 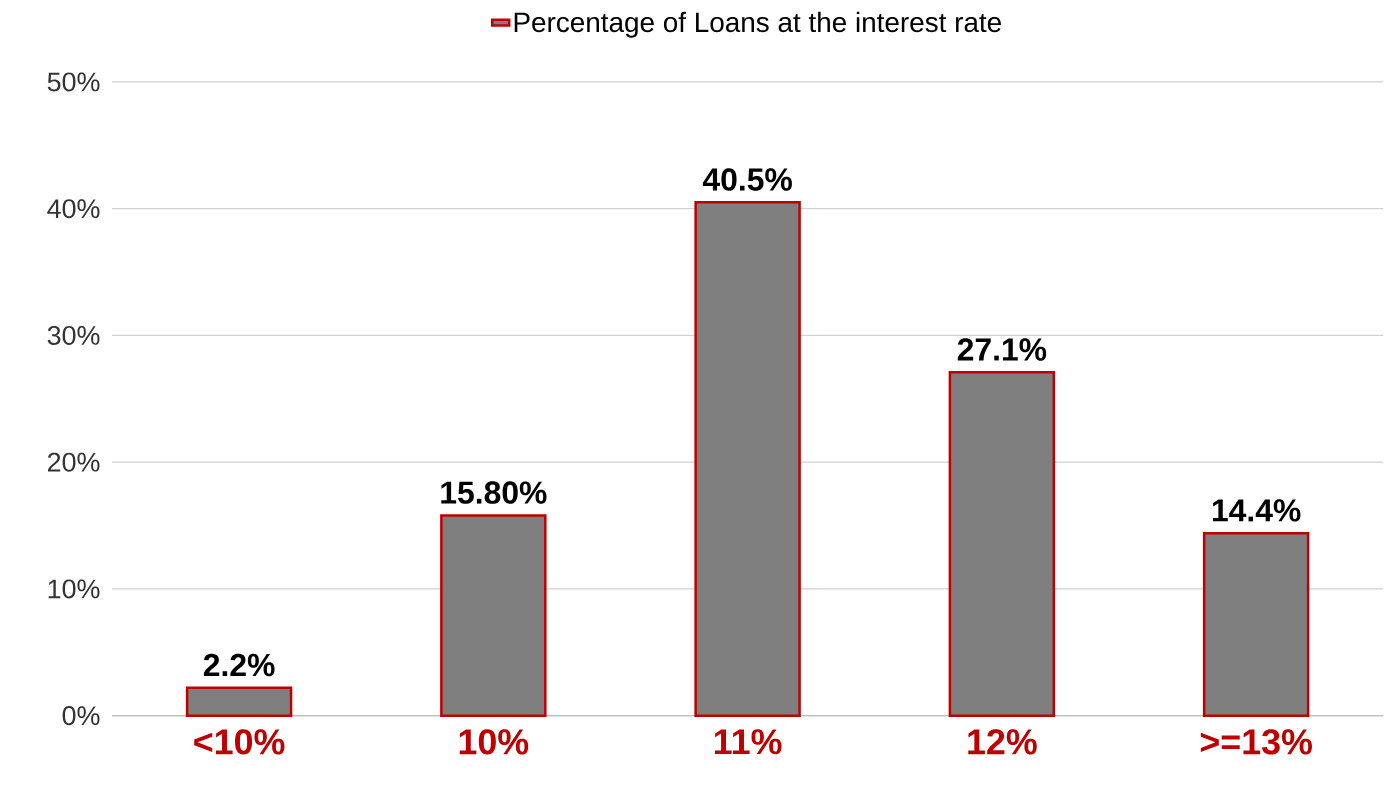 I want to click on x-tick-label: 12%, so click(x=1002, y=742).